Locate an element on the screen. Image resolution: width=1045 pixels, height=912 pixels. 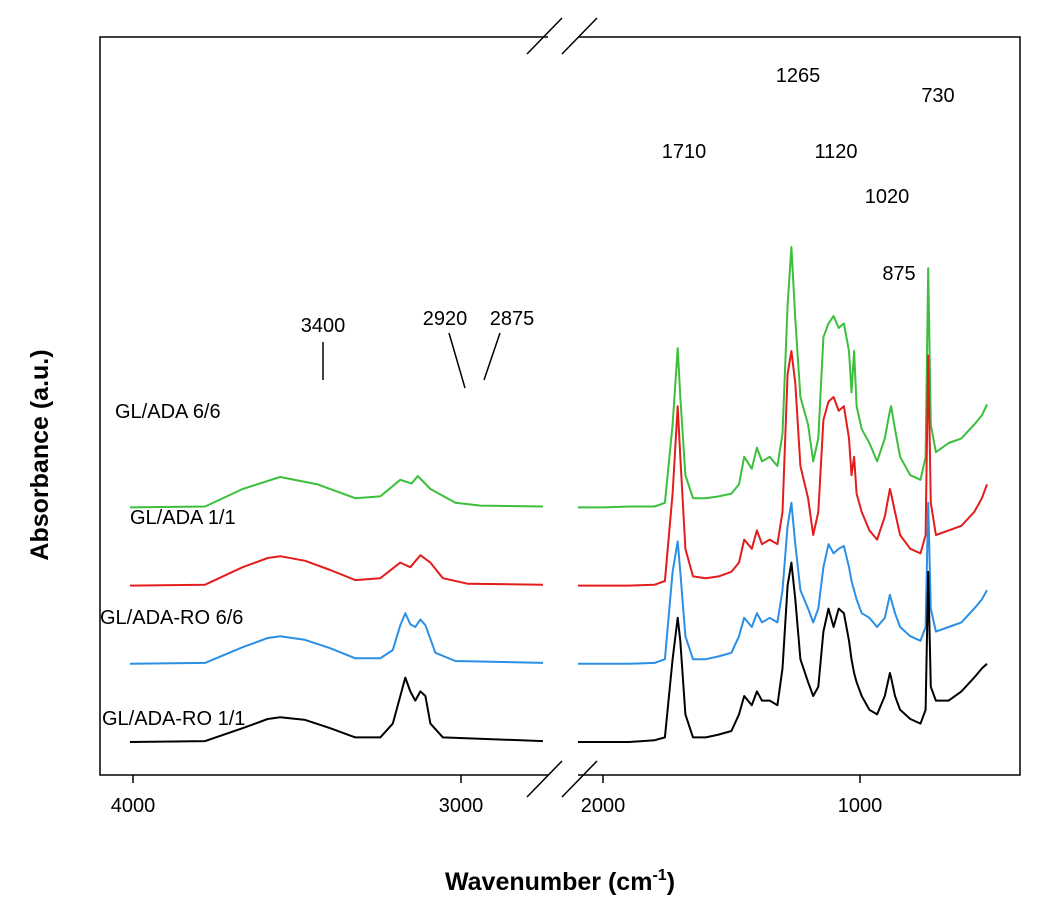
peak-label-730: 730 is located at coordinates (937, 96).